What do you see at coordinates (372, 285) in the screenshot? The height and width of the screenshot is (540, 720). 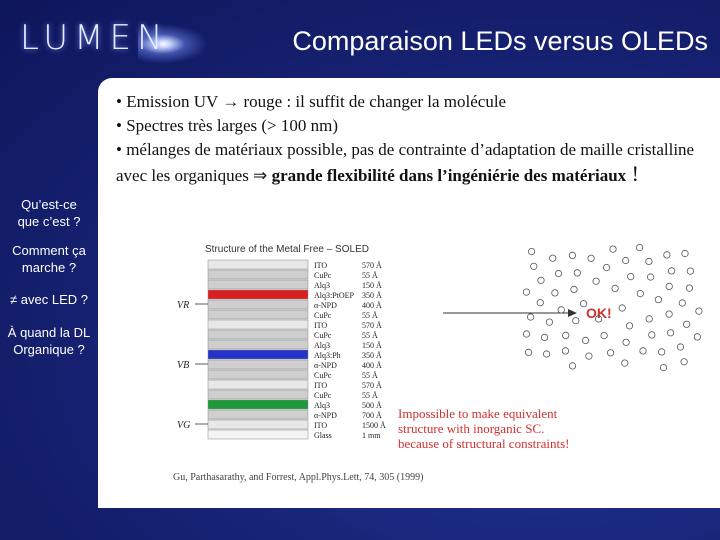 I see `layer-thickness: 150 Å` at bounding box center [372, 285].